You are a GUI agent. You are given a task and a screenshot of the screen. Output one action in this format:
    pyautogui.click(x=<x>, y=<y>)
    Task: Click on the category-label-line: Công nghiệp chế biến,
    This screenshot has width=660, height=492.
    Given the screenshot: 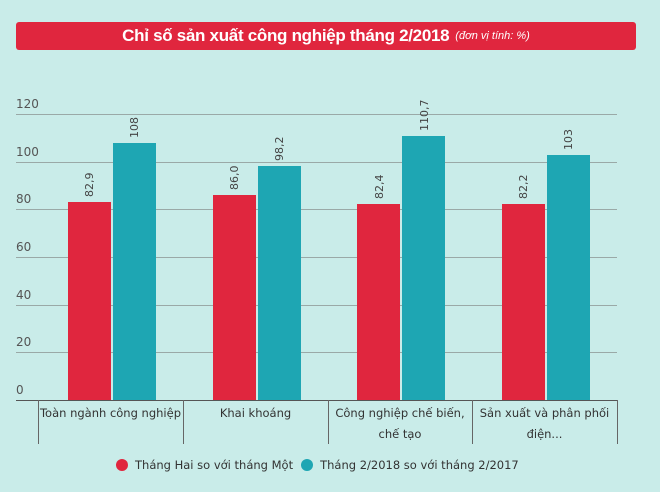 What is the action you would take?
    pyautogui.click(x=400, y=413)
    